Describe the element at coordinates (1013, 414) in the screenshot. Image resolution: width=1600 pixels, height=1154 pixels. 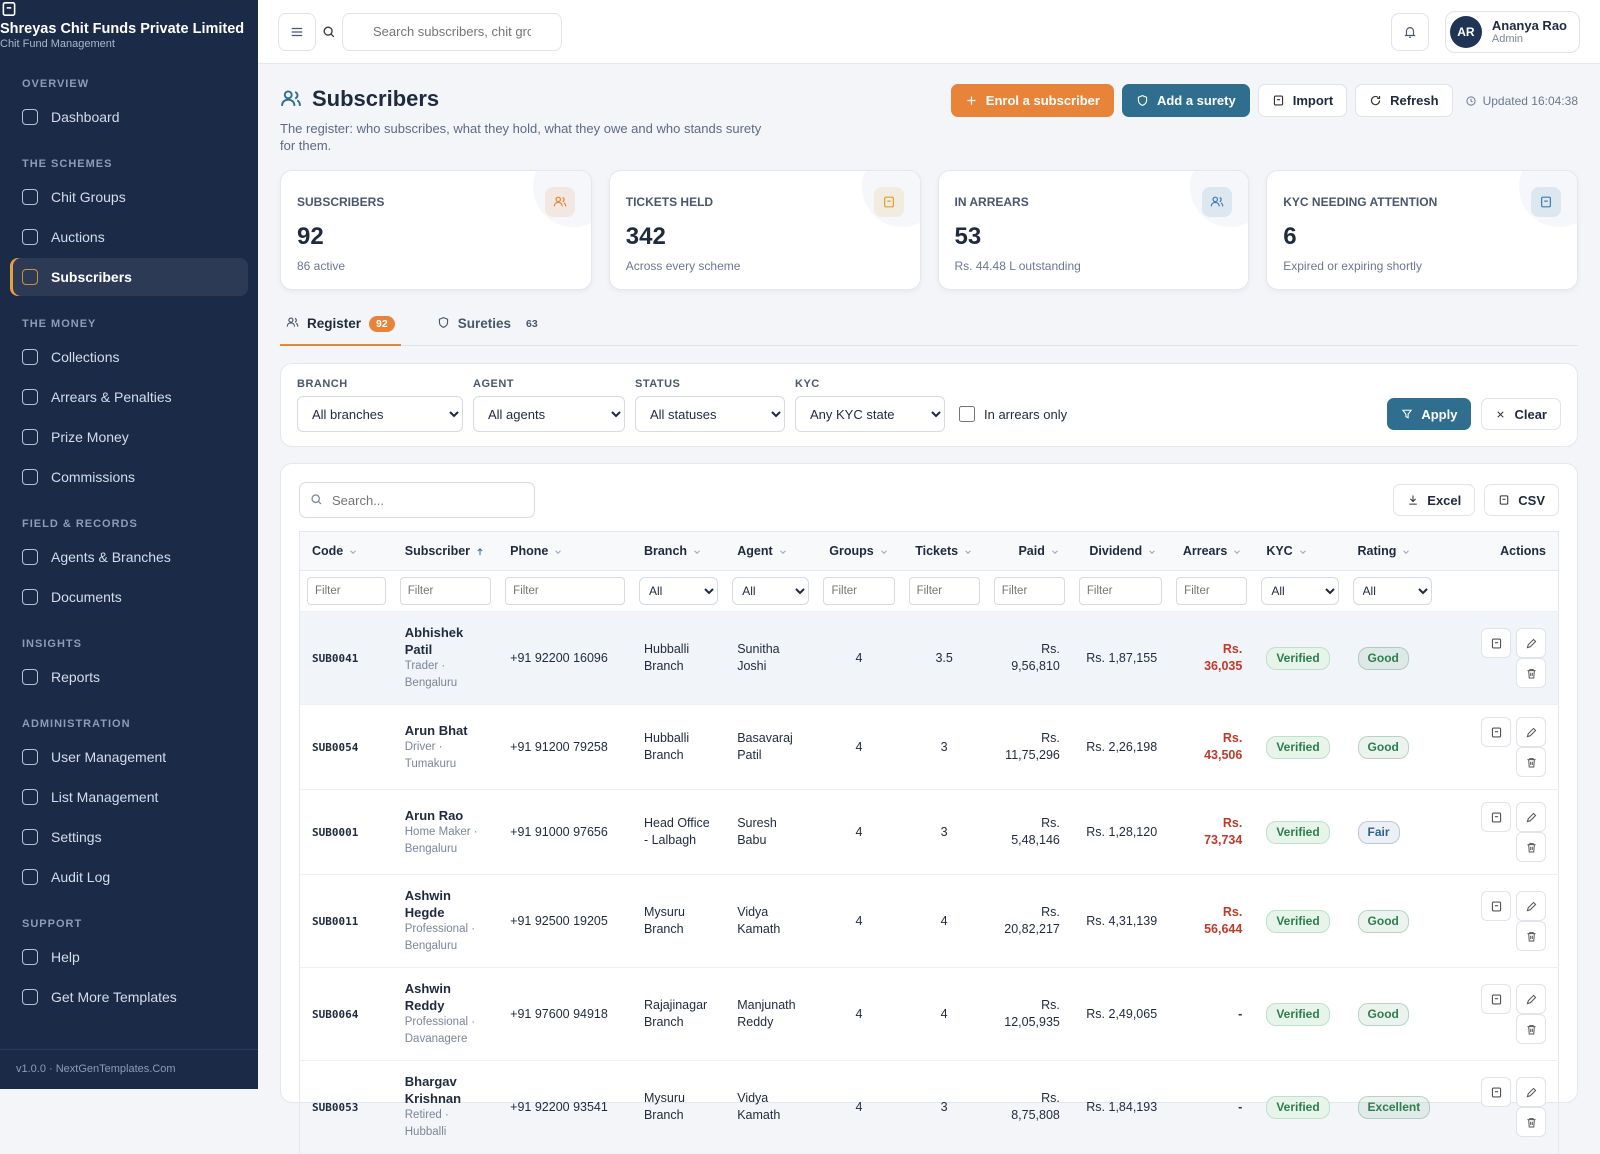
I see `arrears-checkbox: In arrears only` at that location.